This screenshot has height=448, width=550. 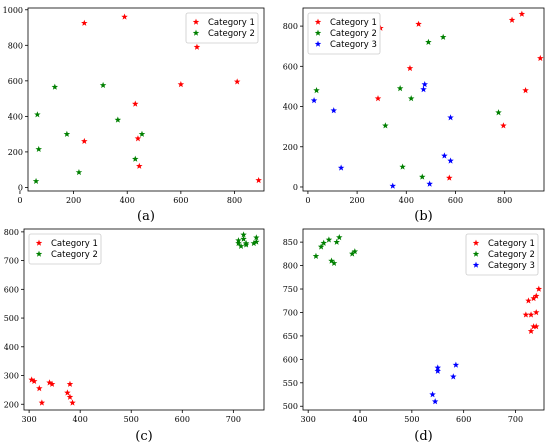 What do you see at coordinates (353, 45) in the screenshot?
I see `legend-label: Category 3` at bounding box center [353, 45].